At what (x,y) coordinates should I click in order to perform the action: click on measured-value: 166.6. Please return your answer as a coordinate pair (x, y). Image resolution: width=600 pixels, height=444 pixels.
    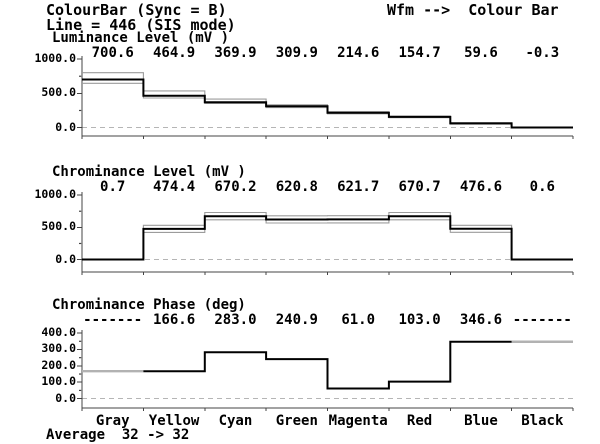
    Looking at the image, I should click on (174, 320).